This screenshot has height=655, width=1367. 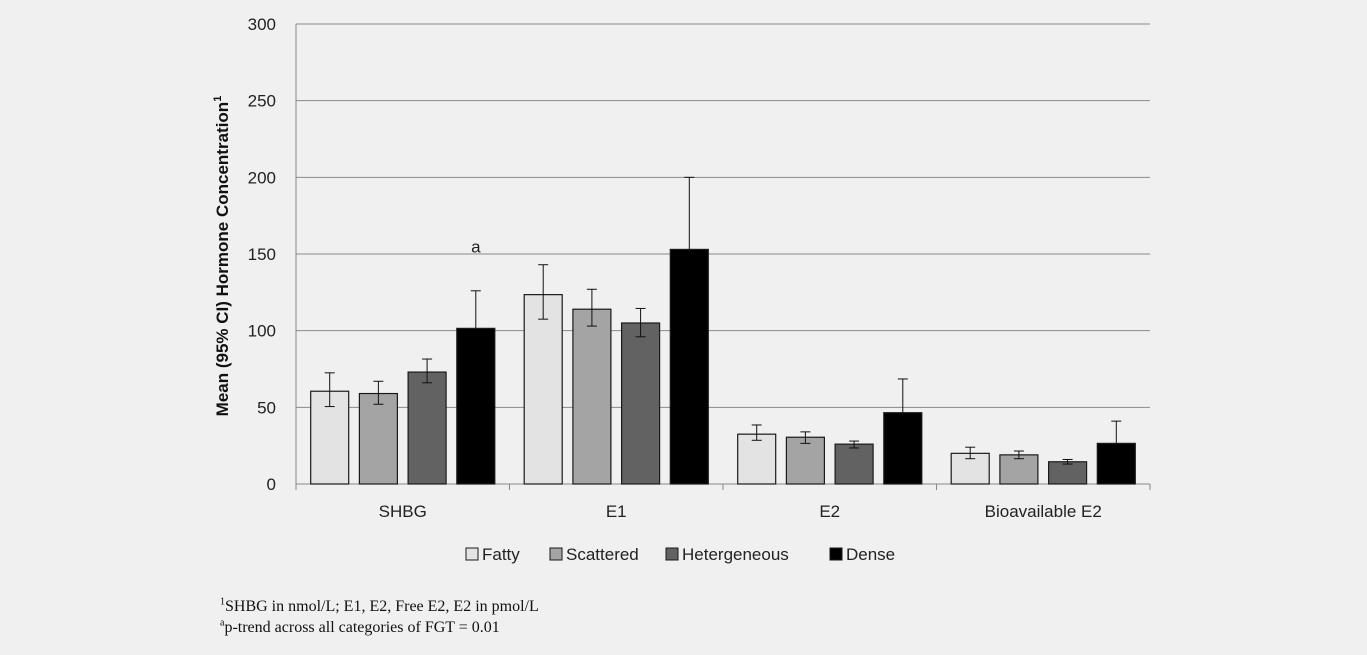 What do you see at coordinates (403, 511) in the screenshot?
I see `x-category-label: SHBG` at bounding box center [403, 511].